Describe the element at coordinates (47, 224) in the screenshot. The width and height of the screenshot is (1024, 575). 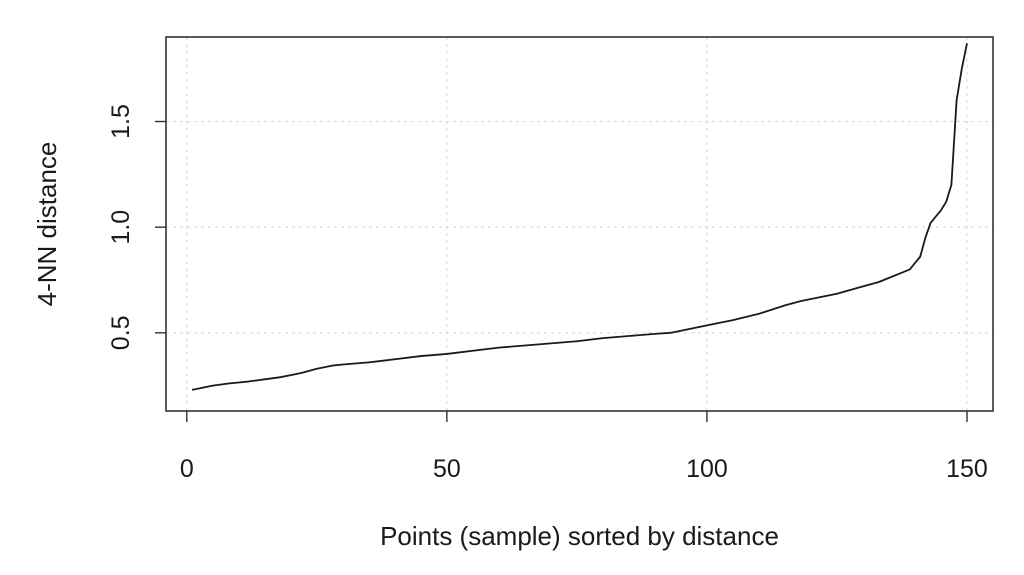
I see `y-axis-title: 4-NN distance` at that location.